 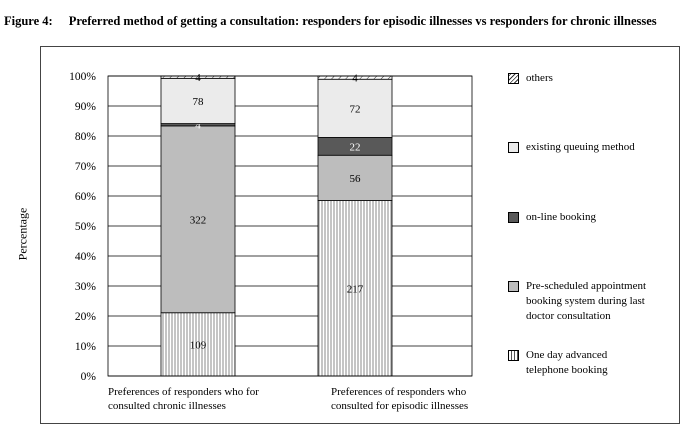 I want to click on legend-label: One day advanced telephone booking, so click(x=567, y=362).